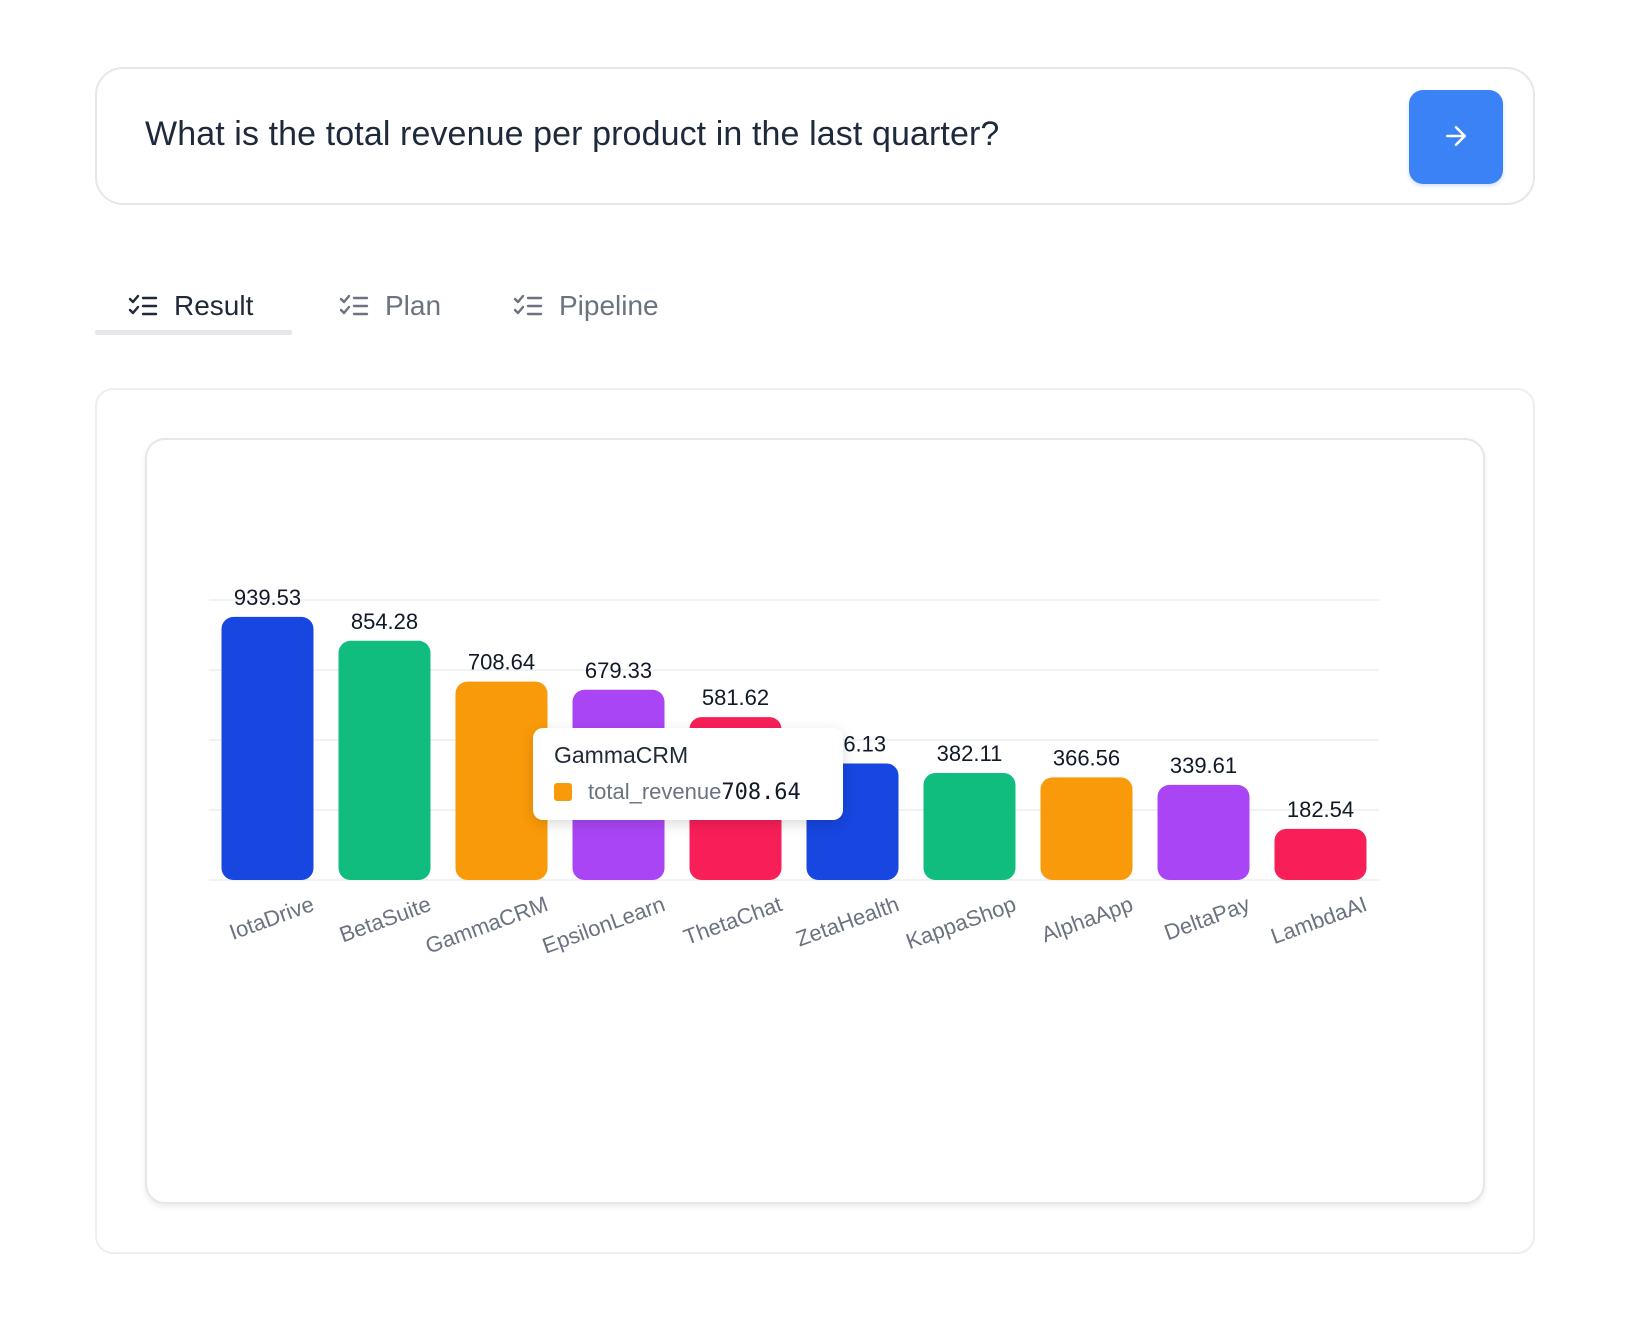 Image resolution: width=1630 pixels, height=1324 pixels. Describe the element at coordinates (603, 924) in the screenshot. I see `x-axis-tick-label: EpsilonLearn` at that location.